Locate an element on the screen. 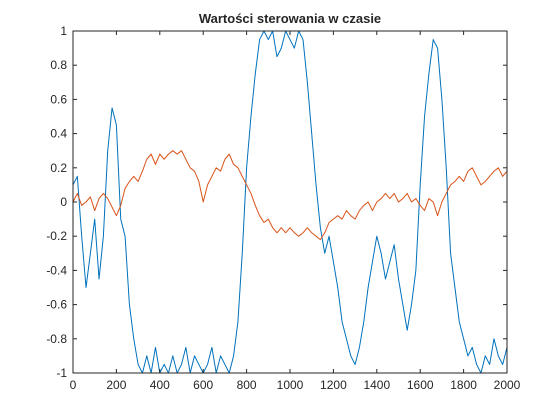  y-tick-label: -0.8 is located at coordinates (56, 339).